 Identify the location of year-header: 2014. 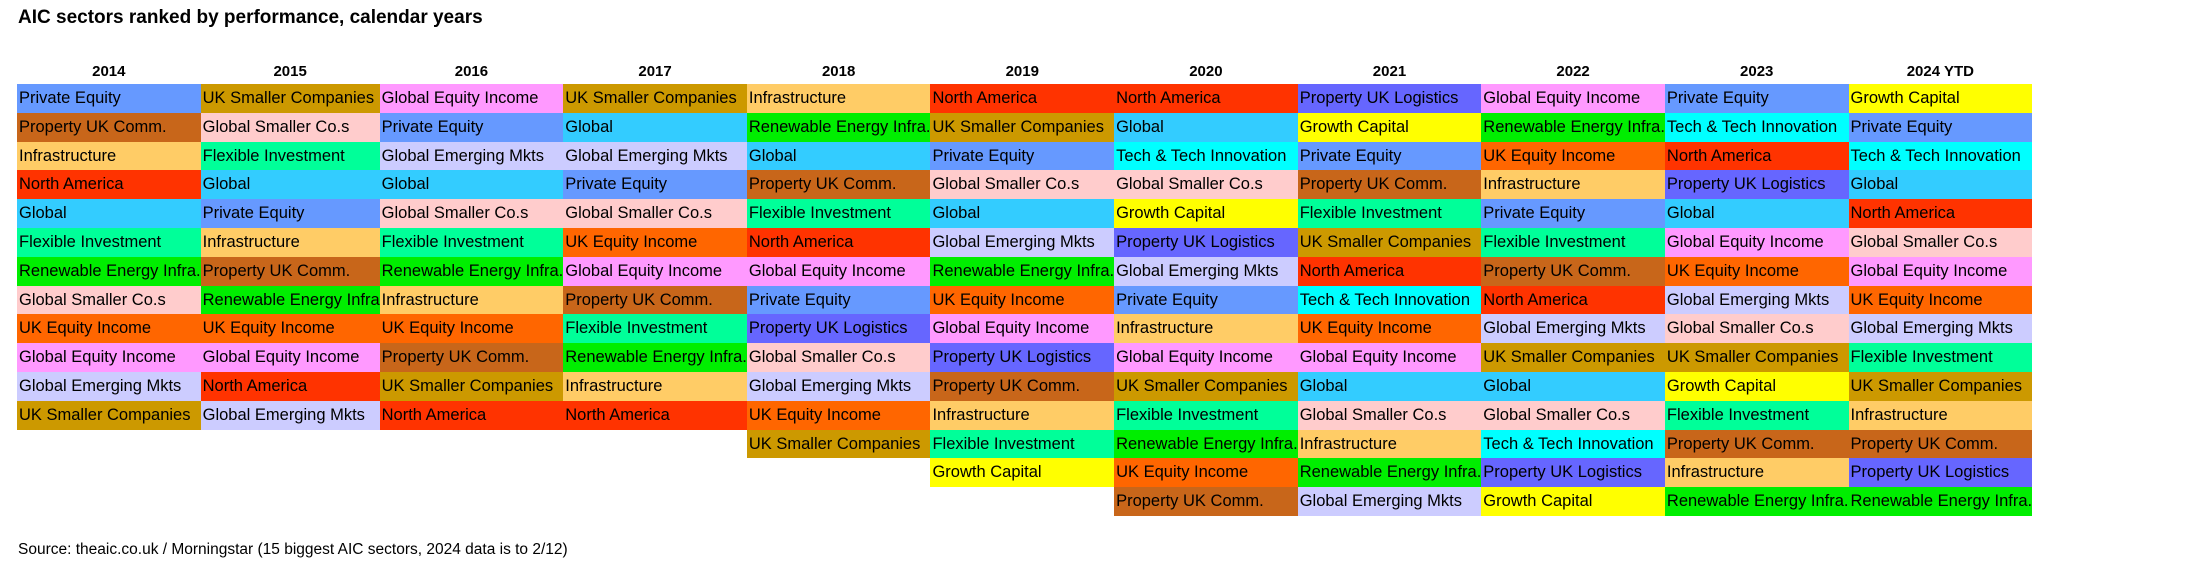
(109, 71).